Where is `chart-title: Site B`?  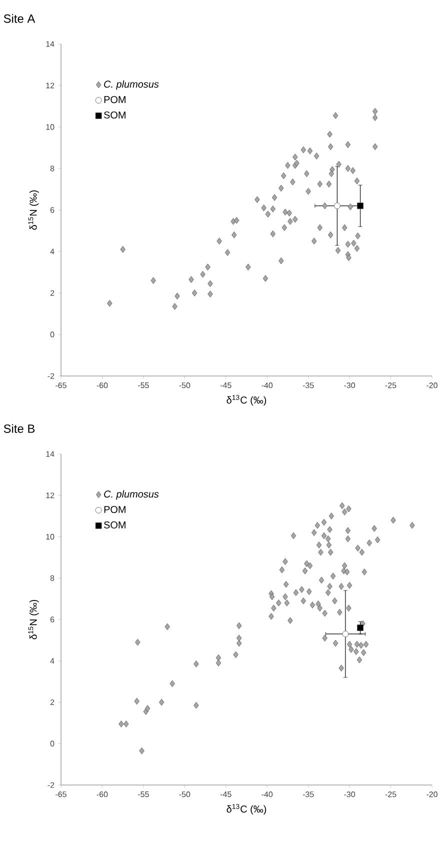 chart-title: Site B is located at coordinates (19, 428).